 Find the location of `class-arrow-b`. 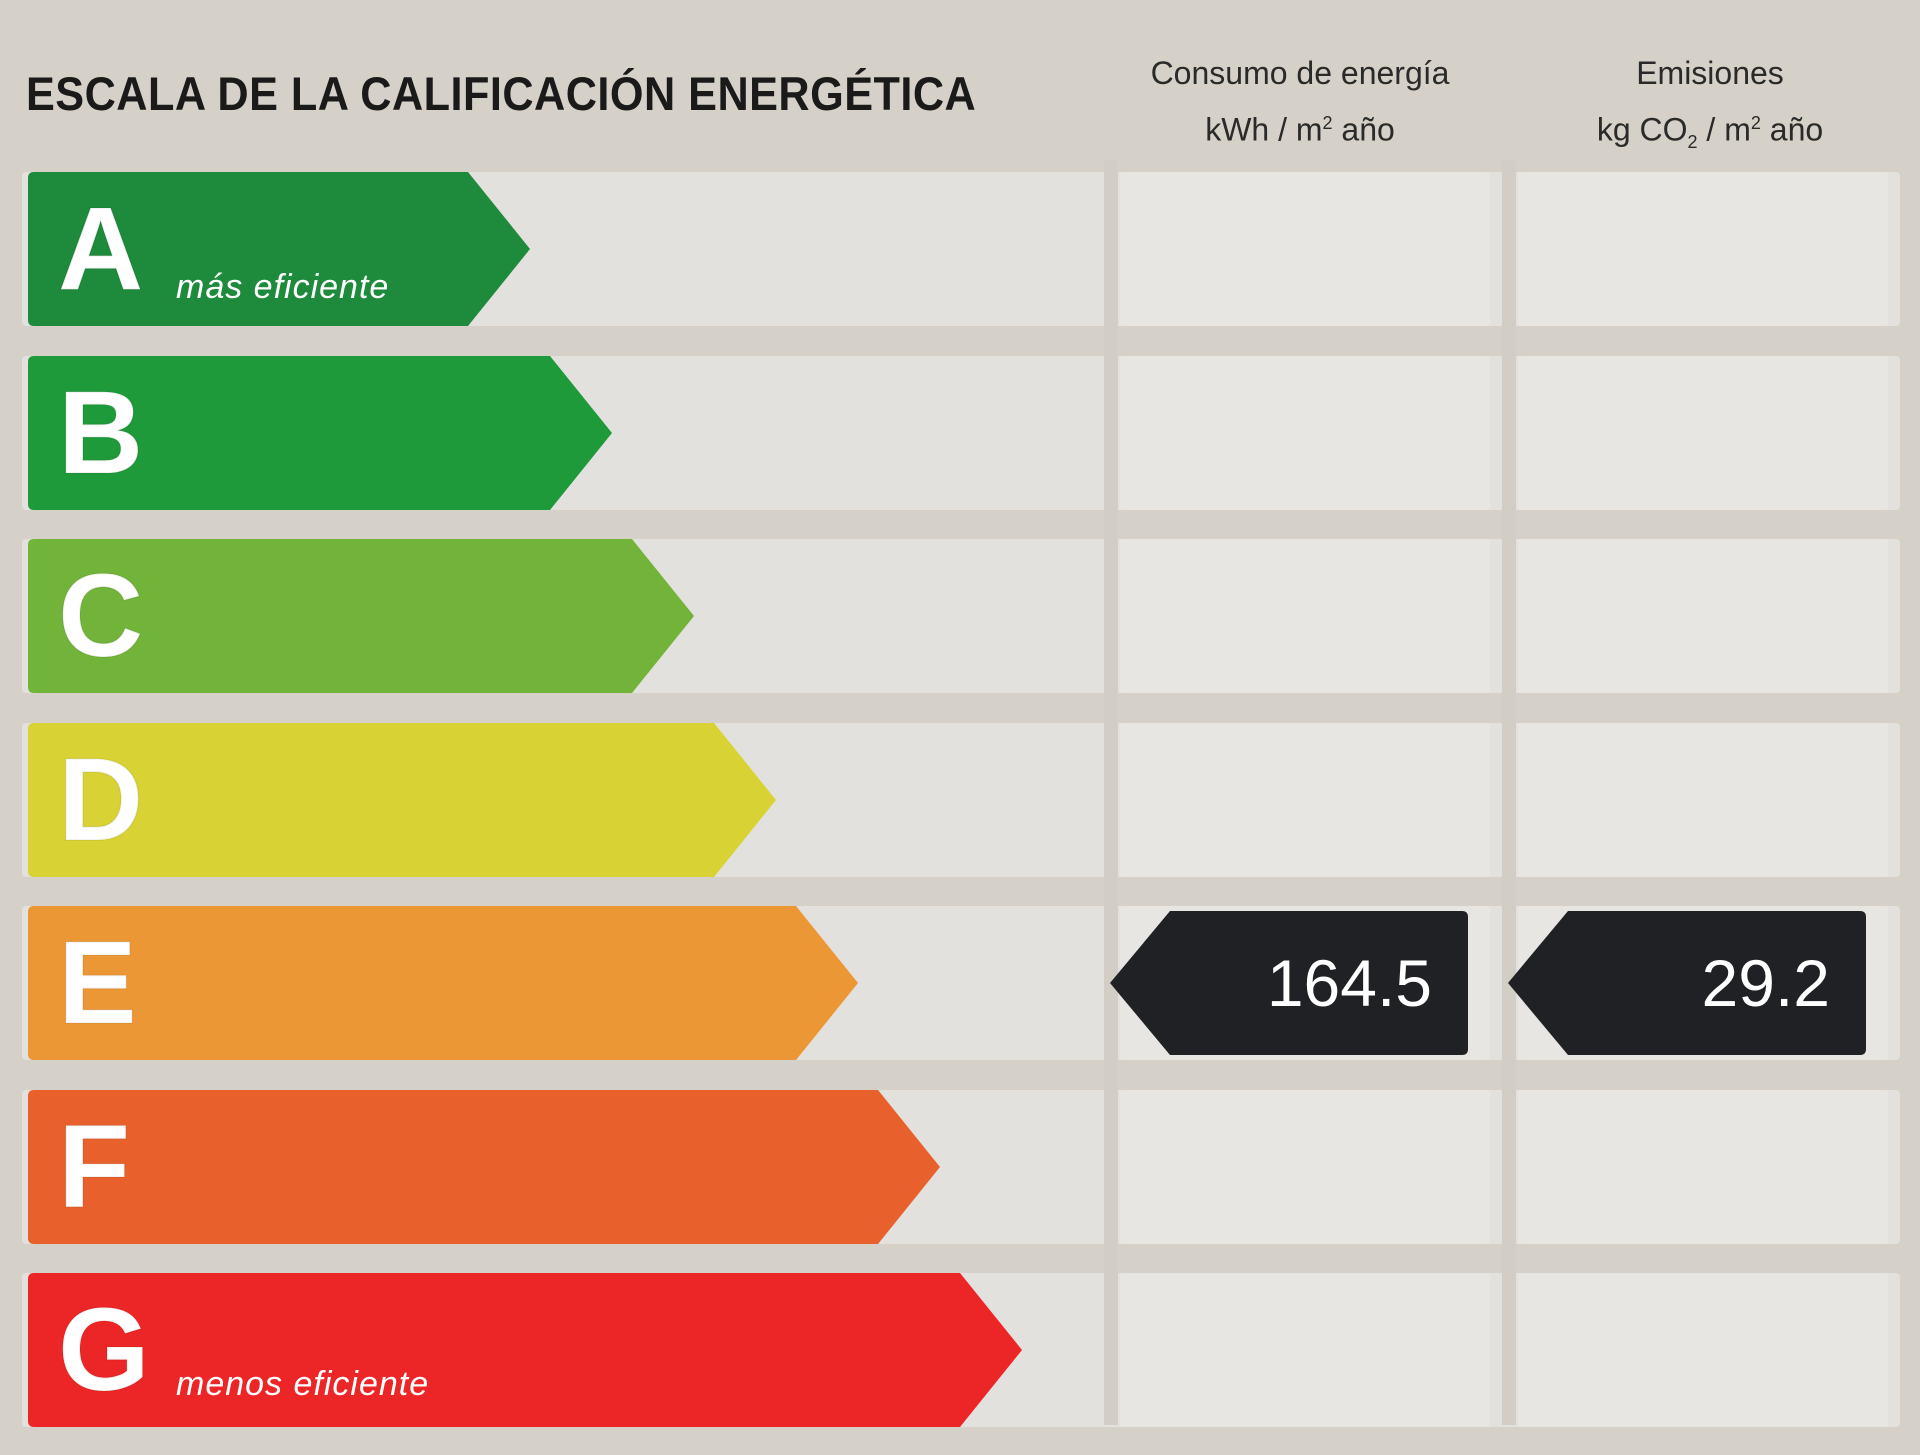

class-arrow-b is located at coordinates (320, 432).